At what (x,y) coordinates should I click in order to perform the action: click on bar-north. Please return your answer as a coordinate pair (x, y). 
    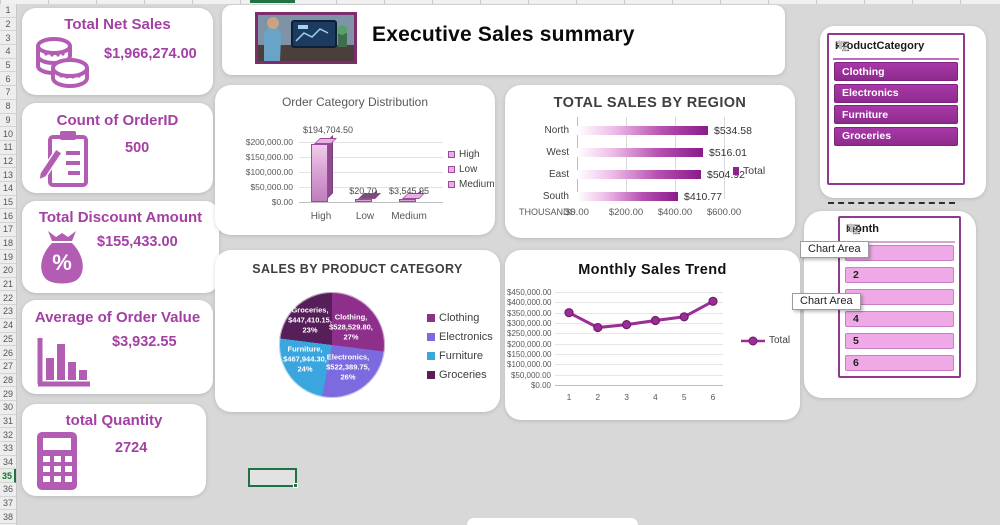
    Looking at the image, I should click on (642, 130).